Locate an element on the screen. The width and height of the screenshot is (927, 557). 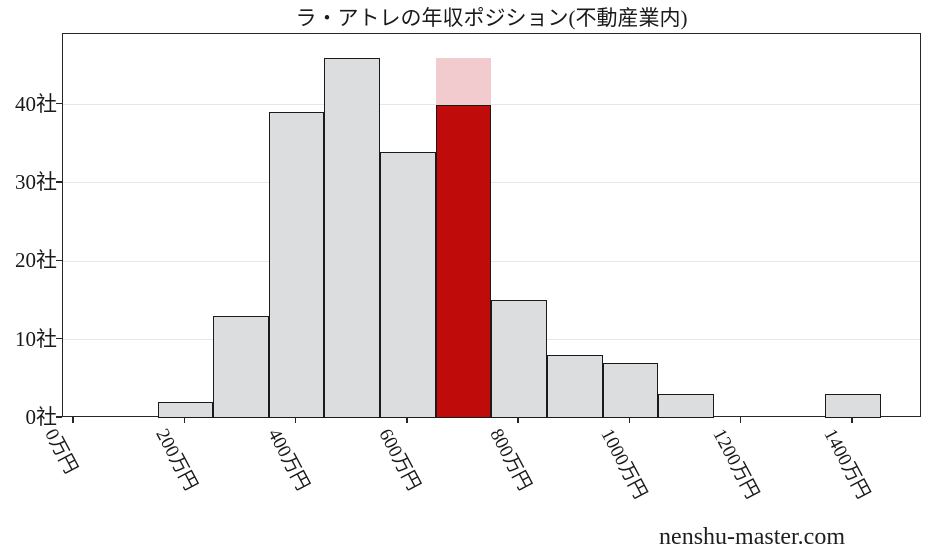
x-tick-label-0: 0万円 is located at coordinates (61, 451).